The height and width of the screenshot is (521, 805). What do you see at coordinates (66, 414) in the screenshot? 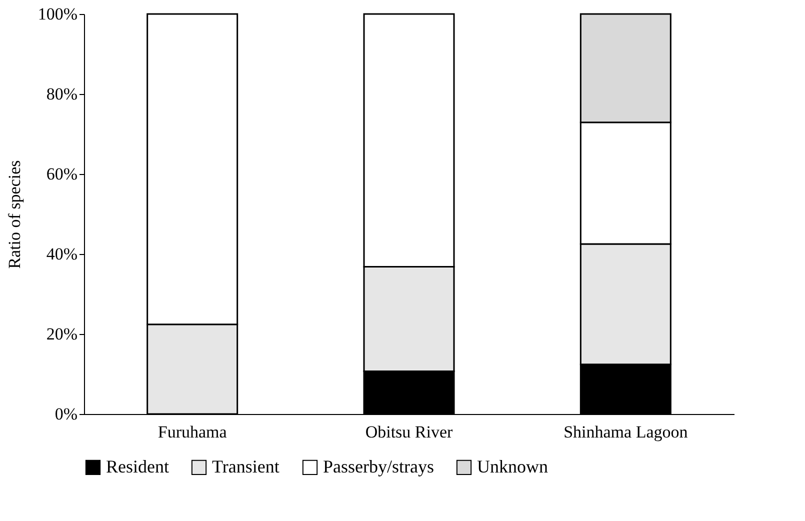
I see `y-tick-label: 0%` at bounding box center [66, 414].